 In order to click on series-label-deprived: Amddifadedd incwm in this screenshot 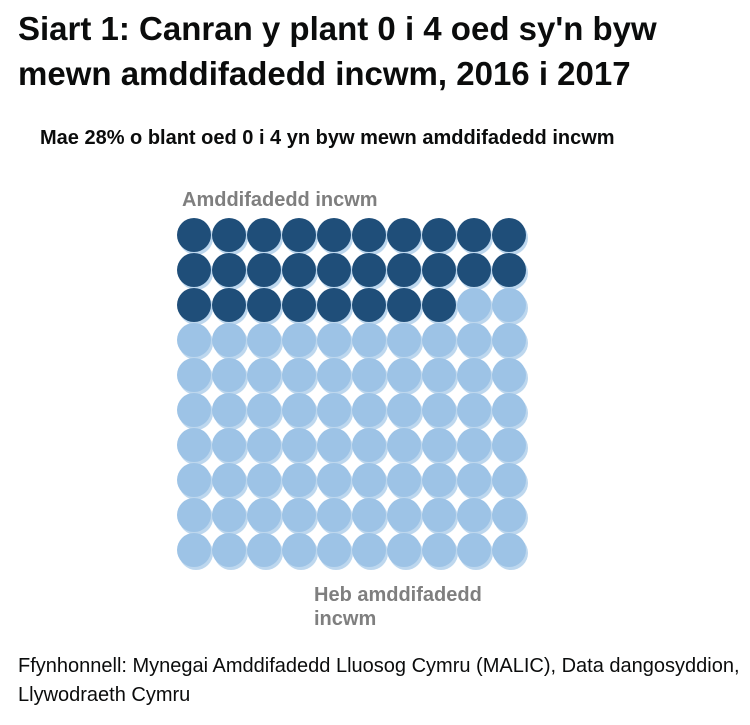, I will do `click(280, 200)`.